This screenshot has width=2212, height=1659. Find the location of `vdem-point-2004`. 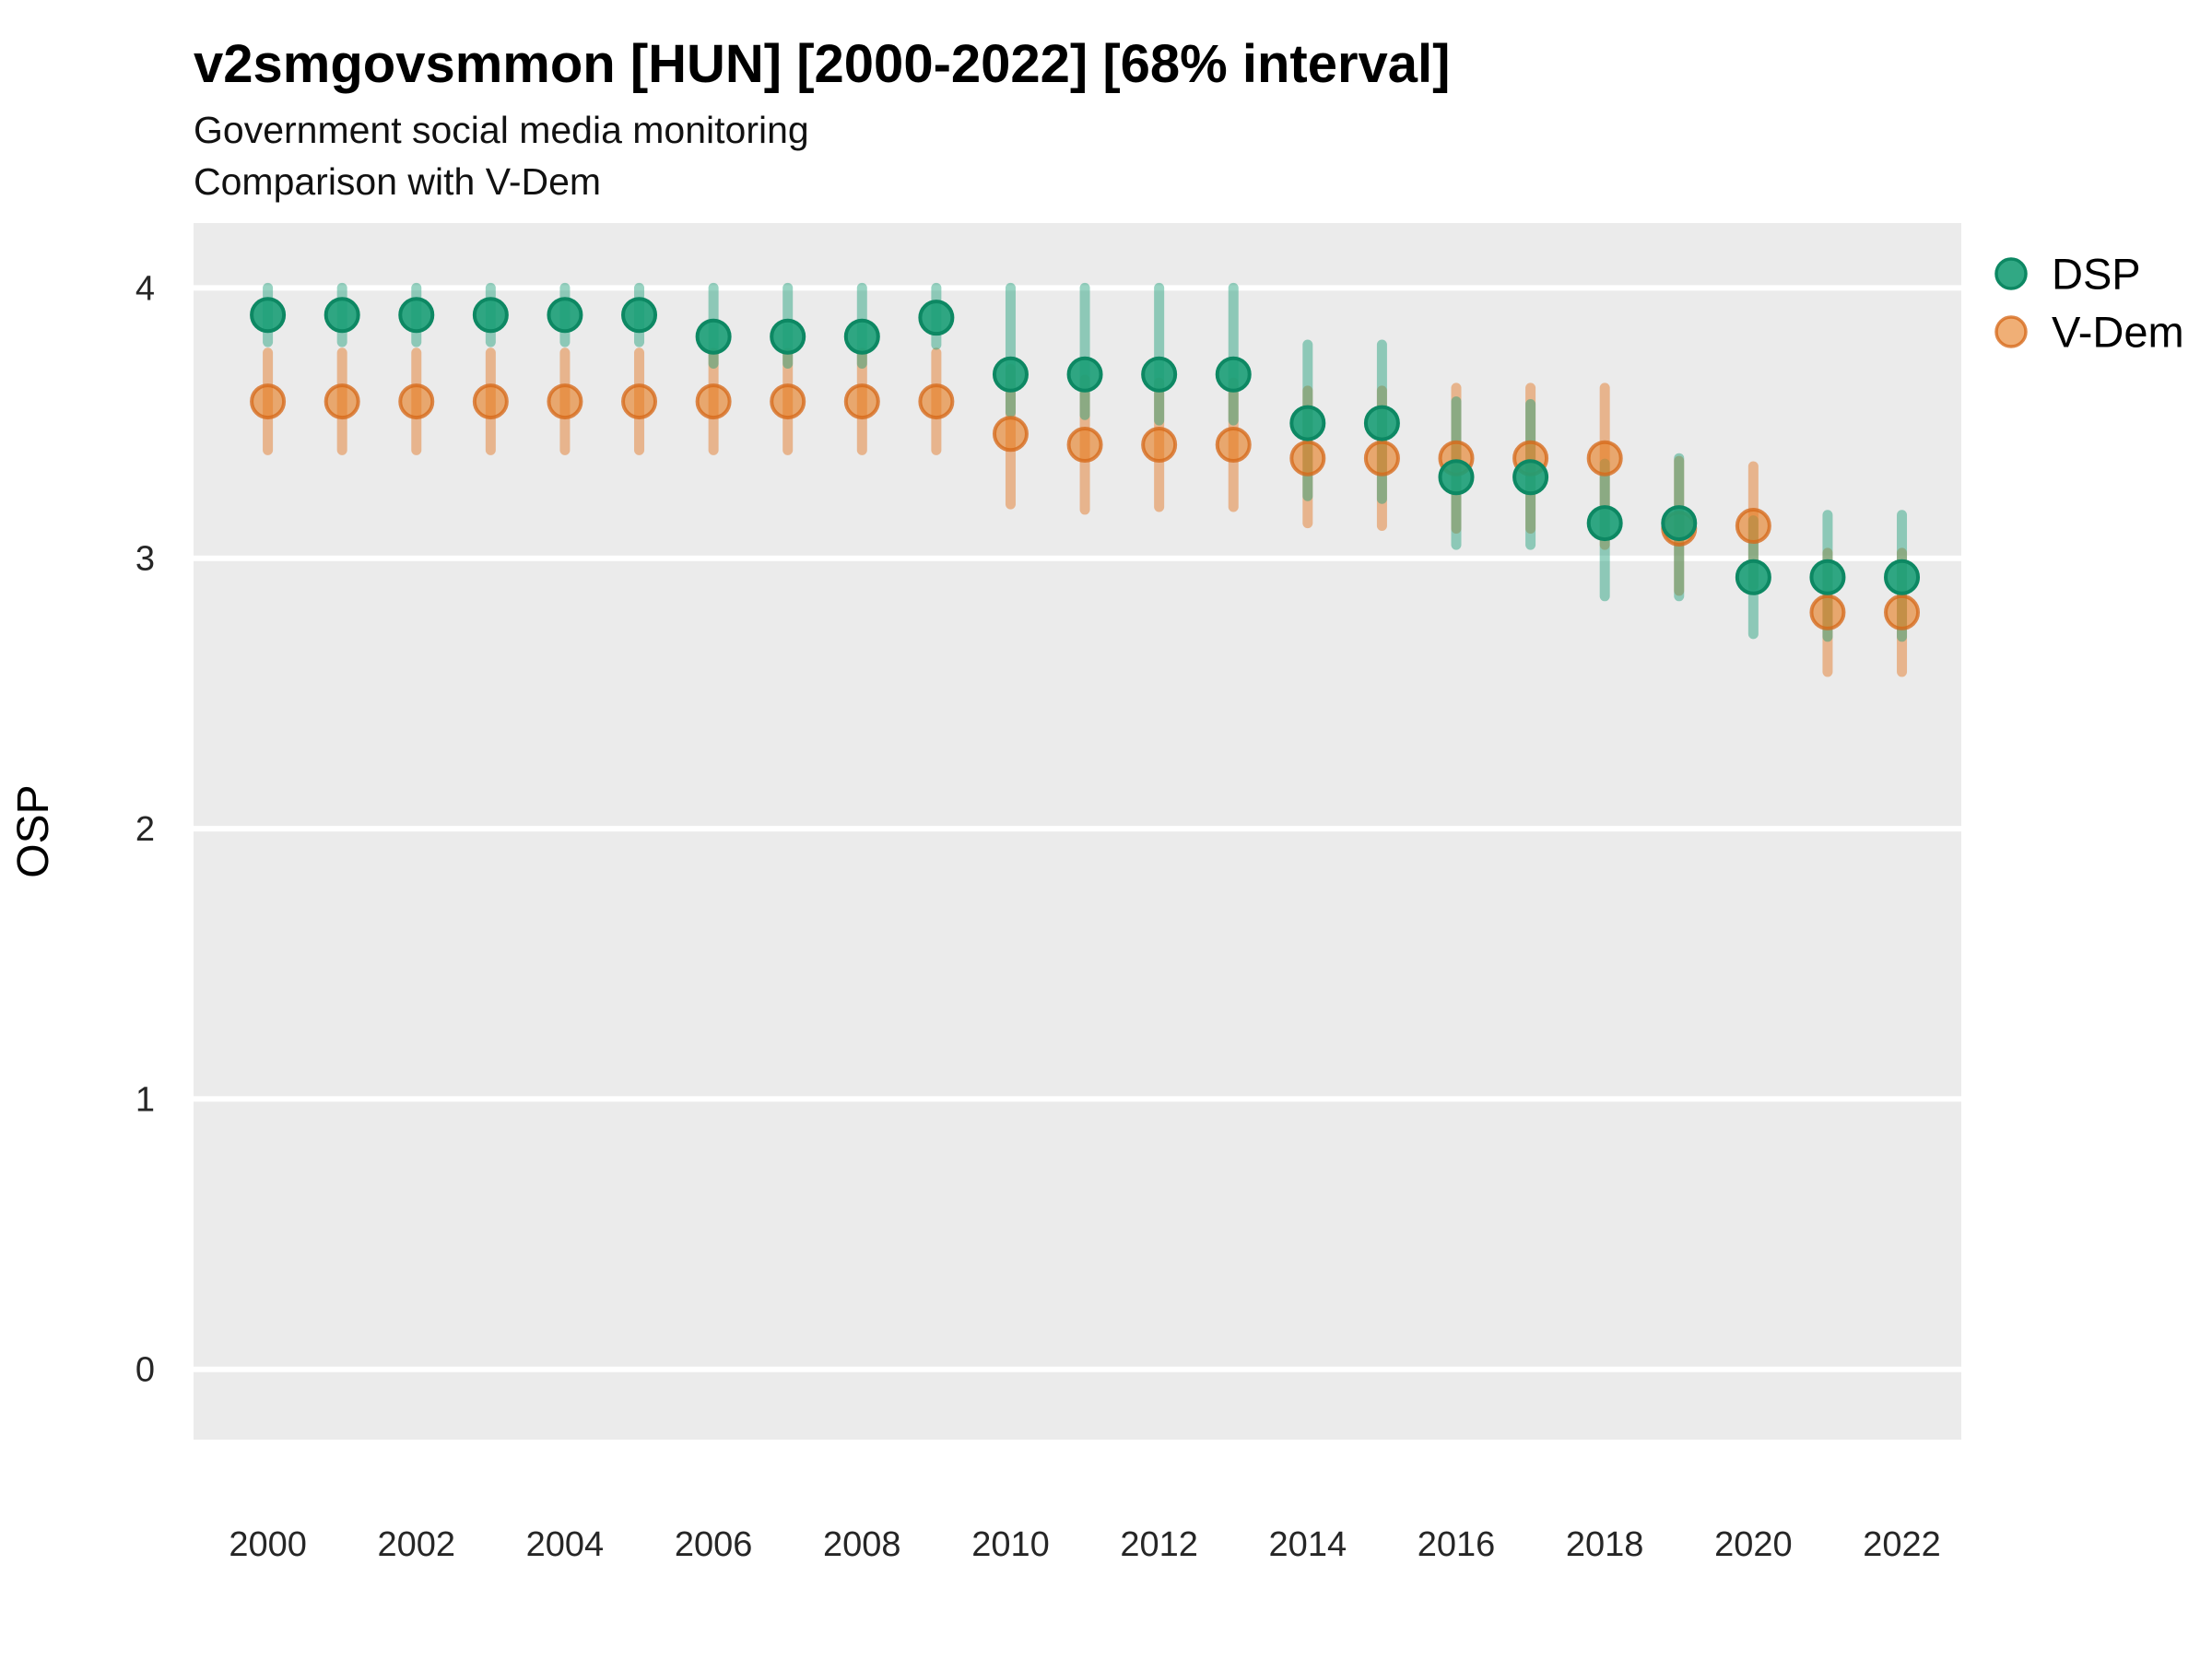

vdem-point-2004 is located at coordinates (565, 401).